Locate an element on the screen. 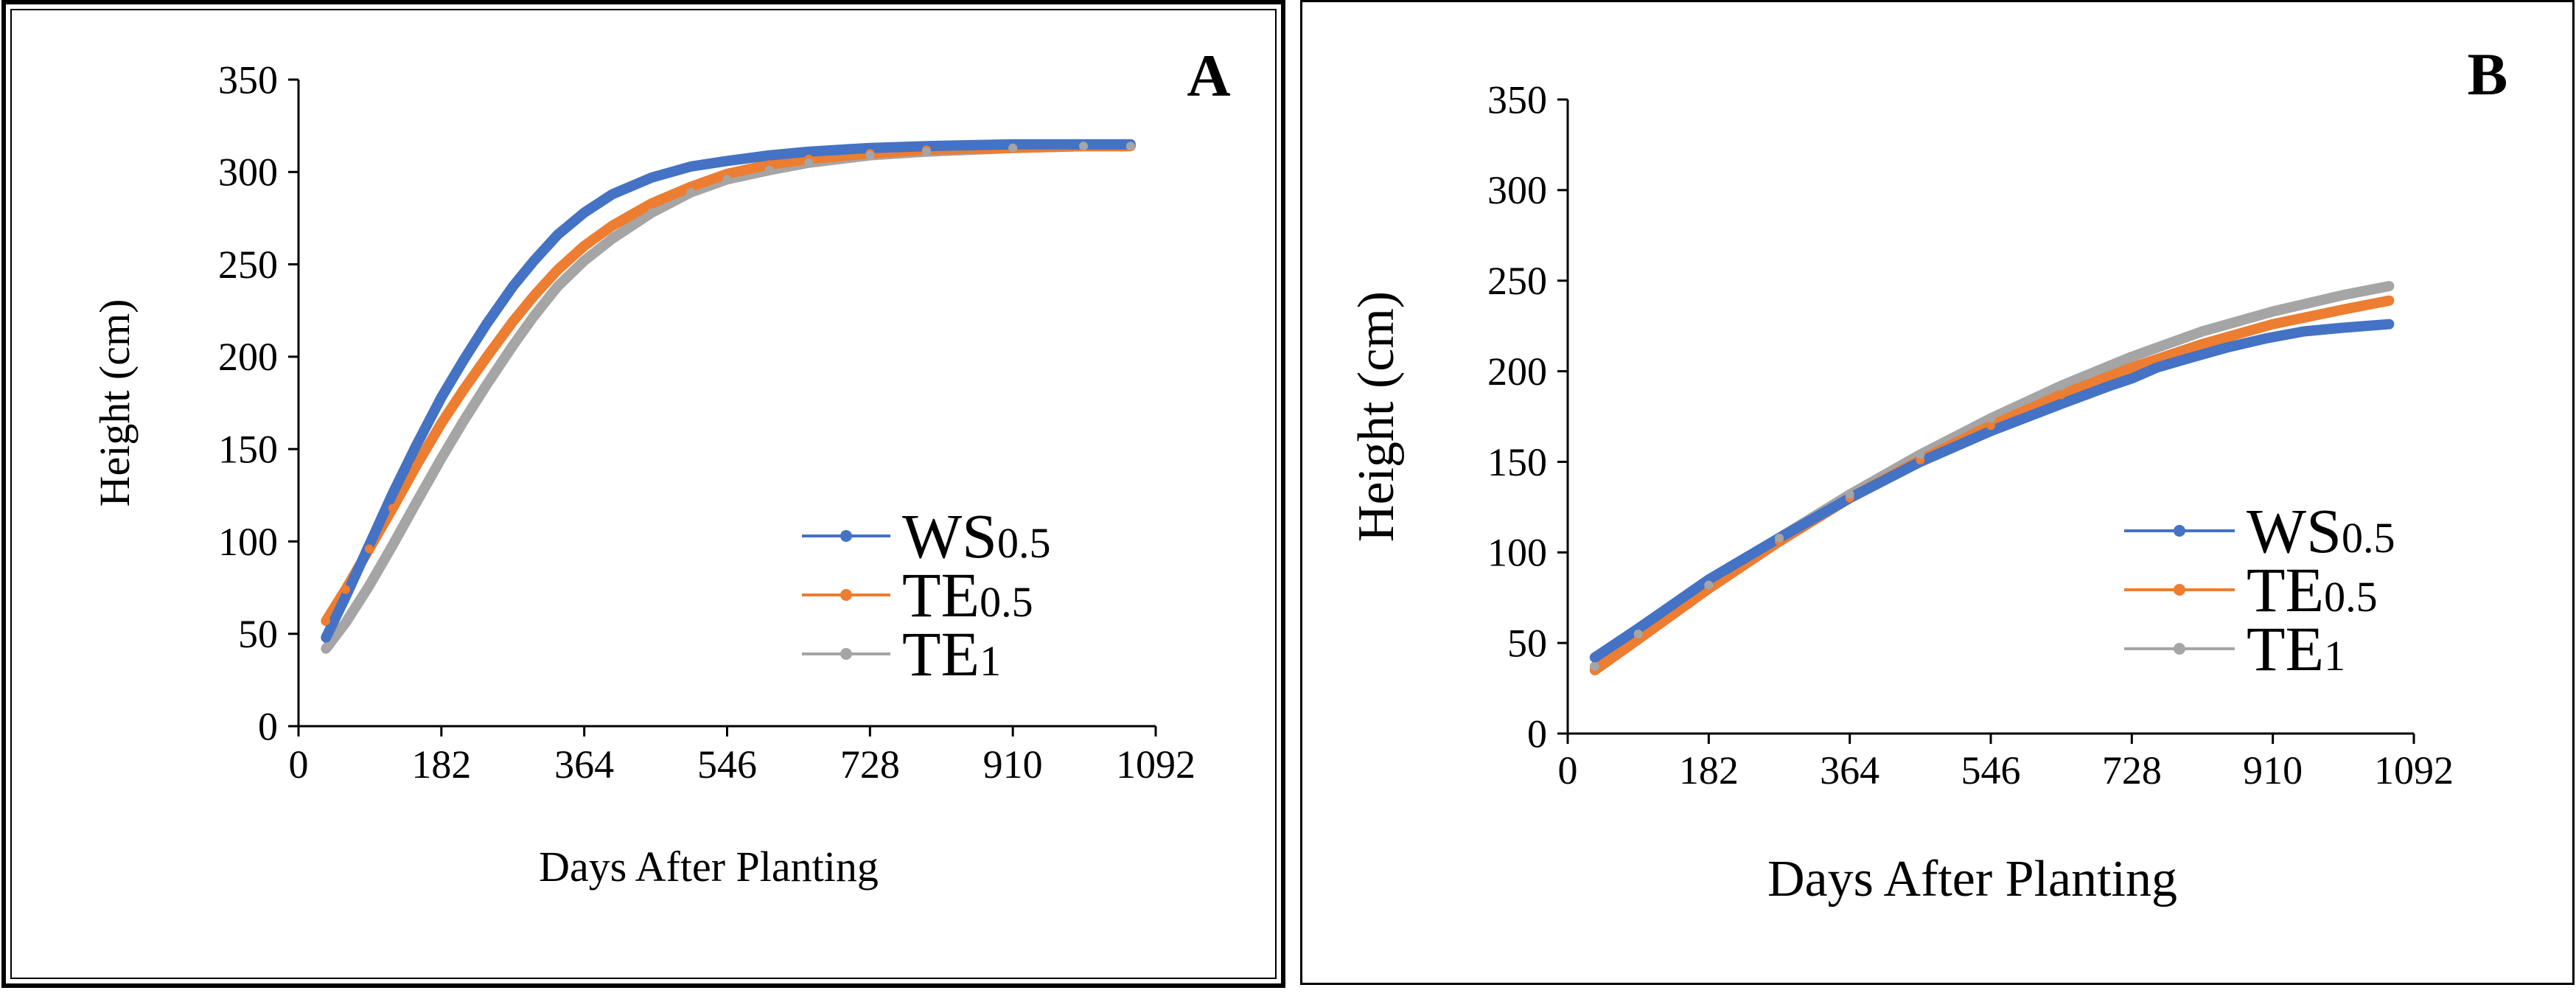 This screenshot has width=2576, height=996. chart-a-x-tick-label: 546 is located at coordinates (727, 764).